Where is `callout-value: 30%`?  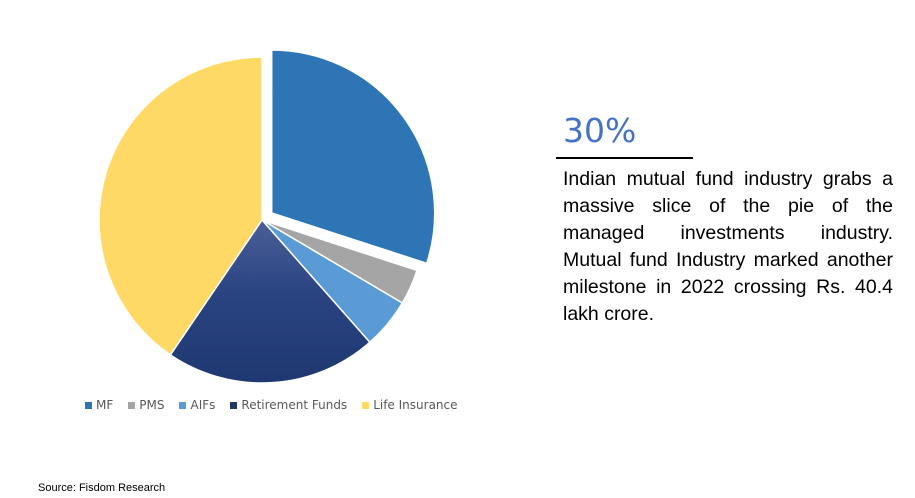
callout-value: 30% is located at coordinates (600, 130).